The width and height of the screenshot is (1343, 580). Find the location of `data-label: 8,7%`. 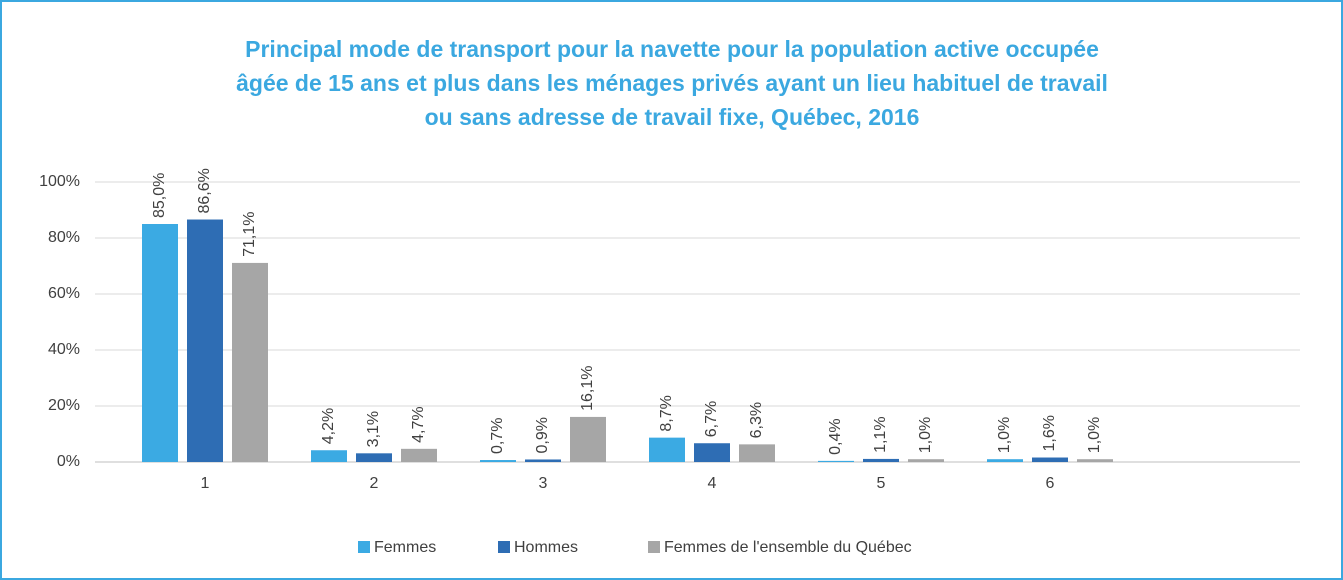

data-label: 8,7% is located at coordinates (666, 413).